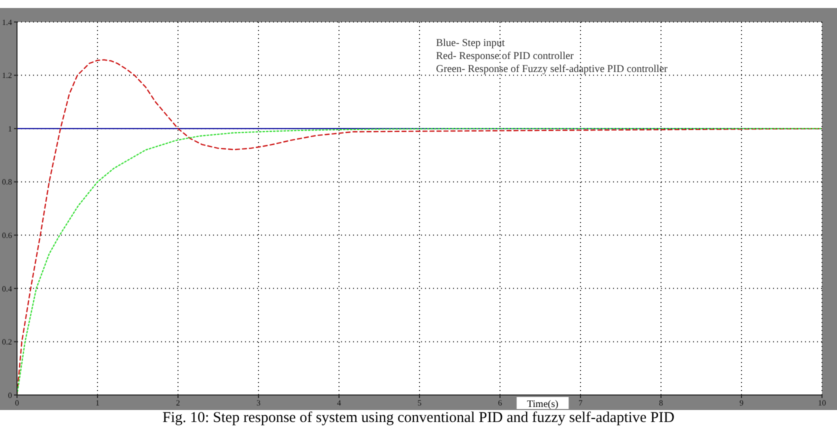  Describe the element at coordinates (7, 289) in the screenshot. I see `y-tick-label: 0.4` at that location.